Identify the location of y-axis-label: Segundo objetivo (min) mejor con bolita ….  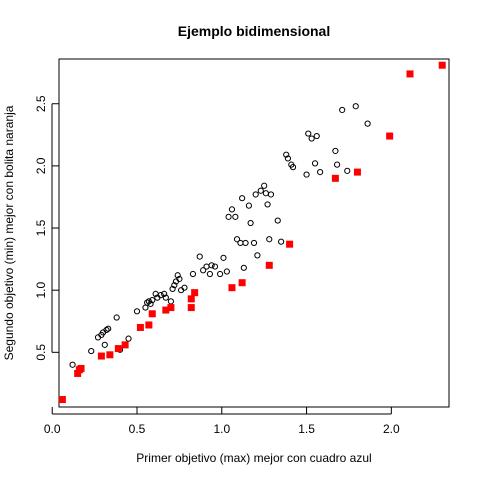
(9, 232).